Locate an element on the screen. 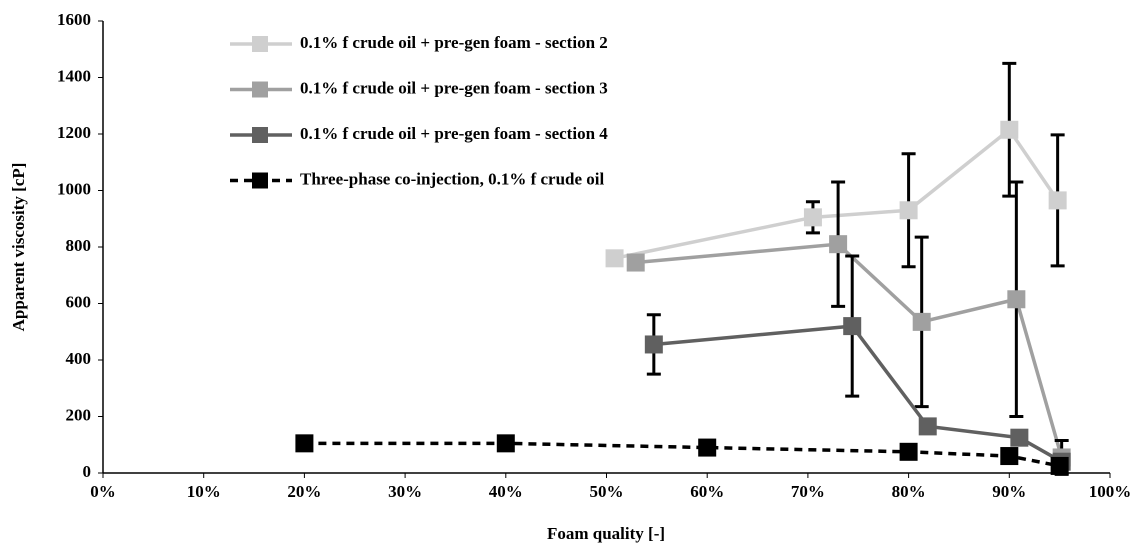  x-tick-label: 90% is located at coordinates (1009, 491).